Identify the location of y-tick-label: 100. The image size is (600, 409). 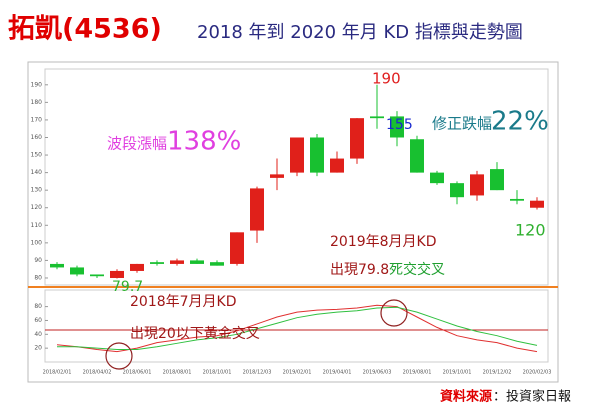
(37, 242).